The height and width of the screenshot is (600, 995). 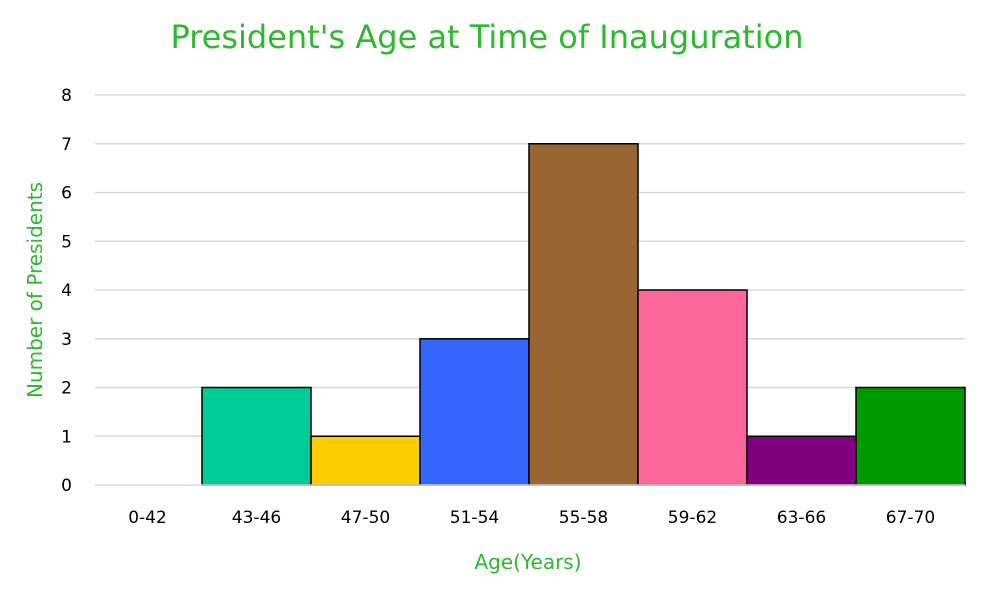 I want to click on y-axis-title: Number of Presidents, so click(x=35, y=290).